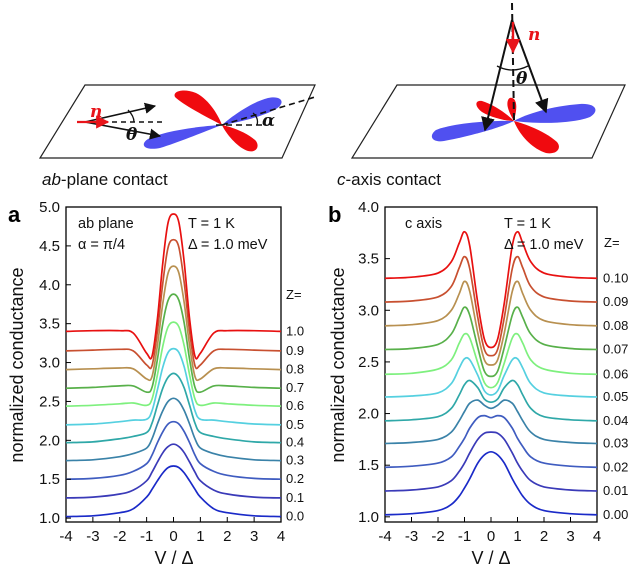 The height and width of the screenshot is (573, 634). I want to click on panel-a-xlabel: V / Δ, so click(173, 558).